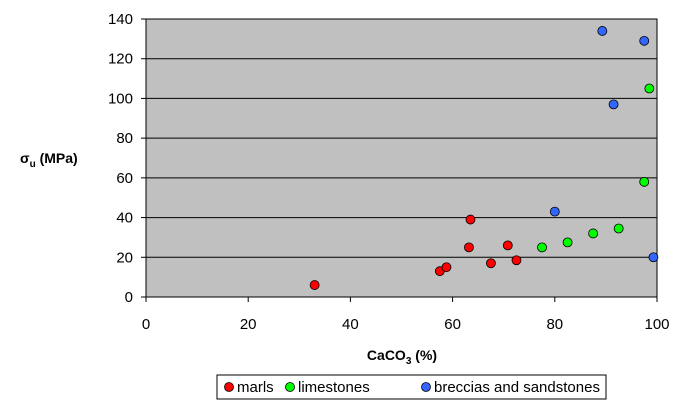 This screenshot has width=673, height=403. What do you see at coordinates (334, 387) in the screenshot?
I see `legend-label-limestones: limestones` at bounding box center [334, 387].